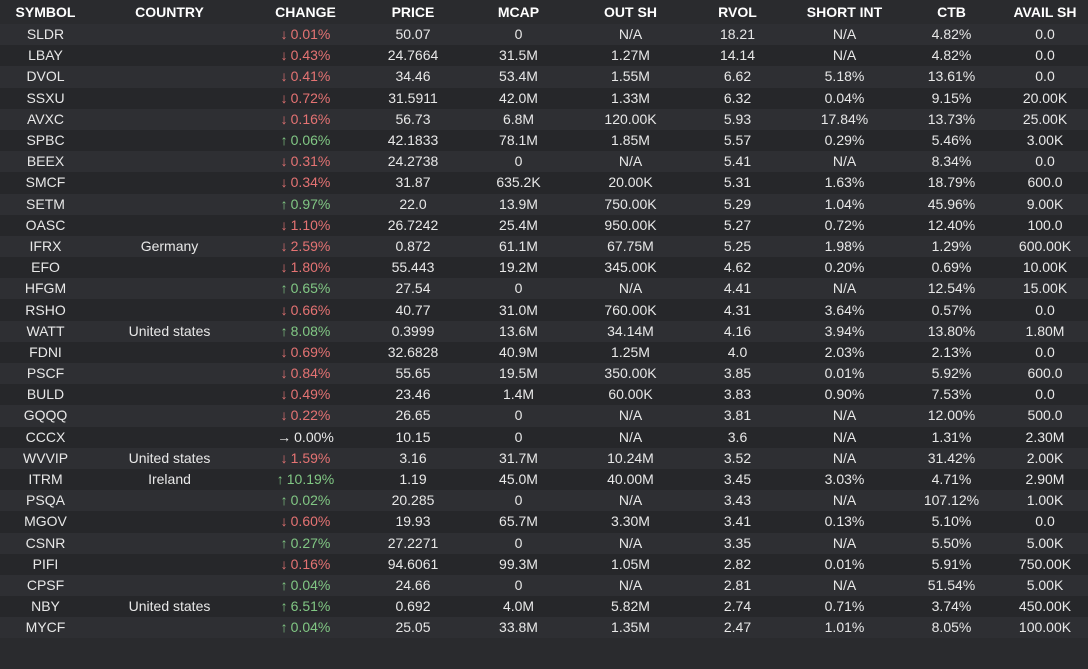 The image size is (1088, 669). I want to click on cell-price: 55.443, so click(413, 268).